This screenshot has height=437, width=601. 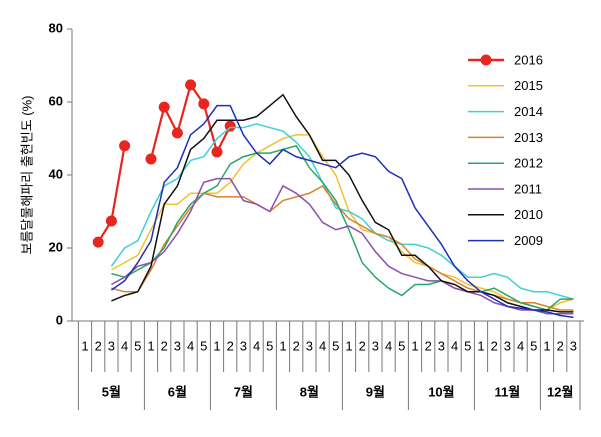 What do you see at coordinates (111, 391) in the screenshot?
I see `month-label: 5월` at bounding box center [111, 391].